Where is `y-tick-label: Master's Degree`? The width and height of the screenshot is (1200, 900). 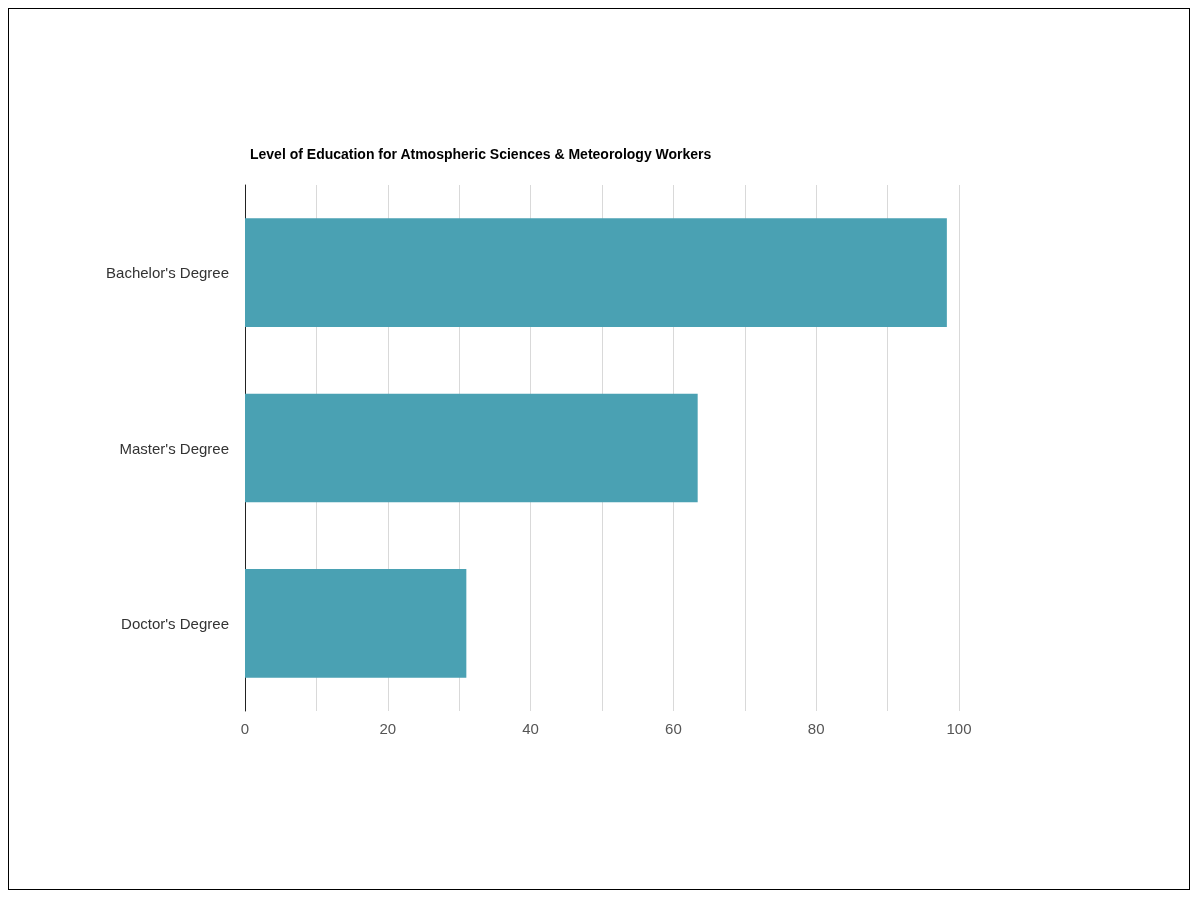 y-tick-label: Master's Degree is located at coordinates (174, 448).